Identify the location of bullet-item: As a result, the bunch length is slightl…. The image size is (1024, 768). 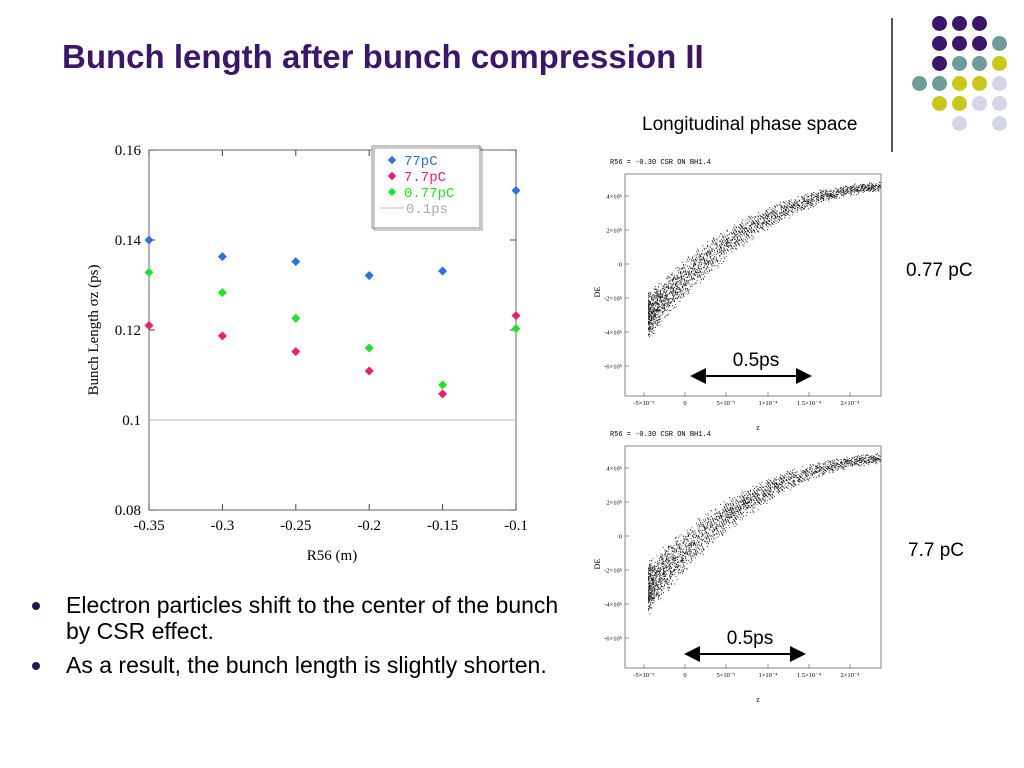
(300, 665).